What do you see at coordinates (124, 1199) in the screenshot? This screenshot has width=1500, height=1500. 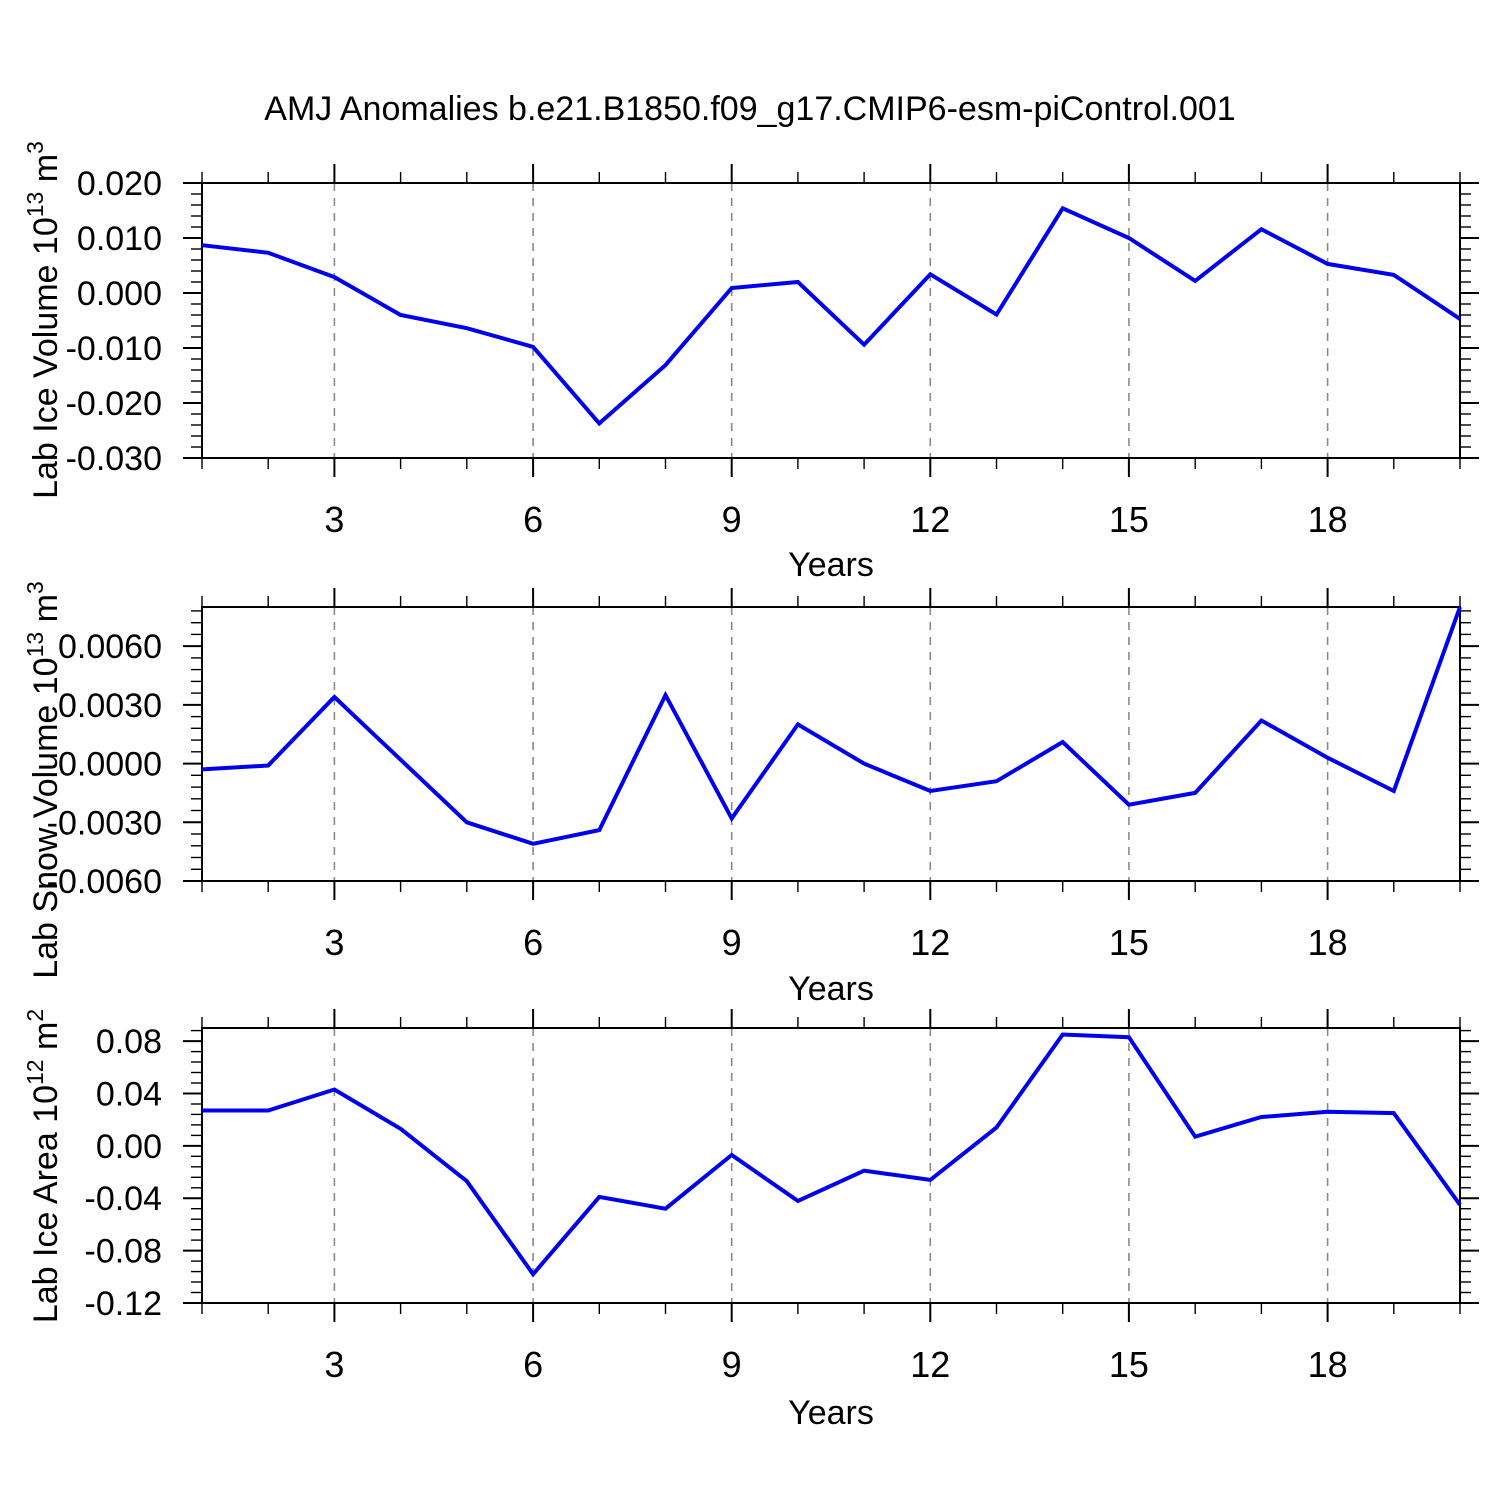 I see `y-tick-label: -0.04` at bounding box center [124, 1199].